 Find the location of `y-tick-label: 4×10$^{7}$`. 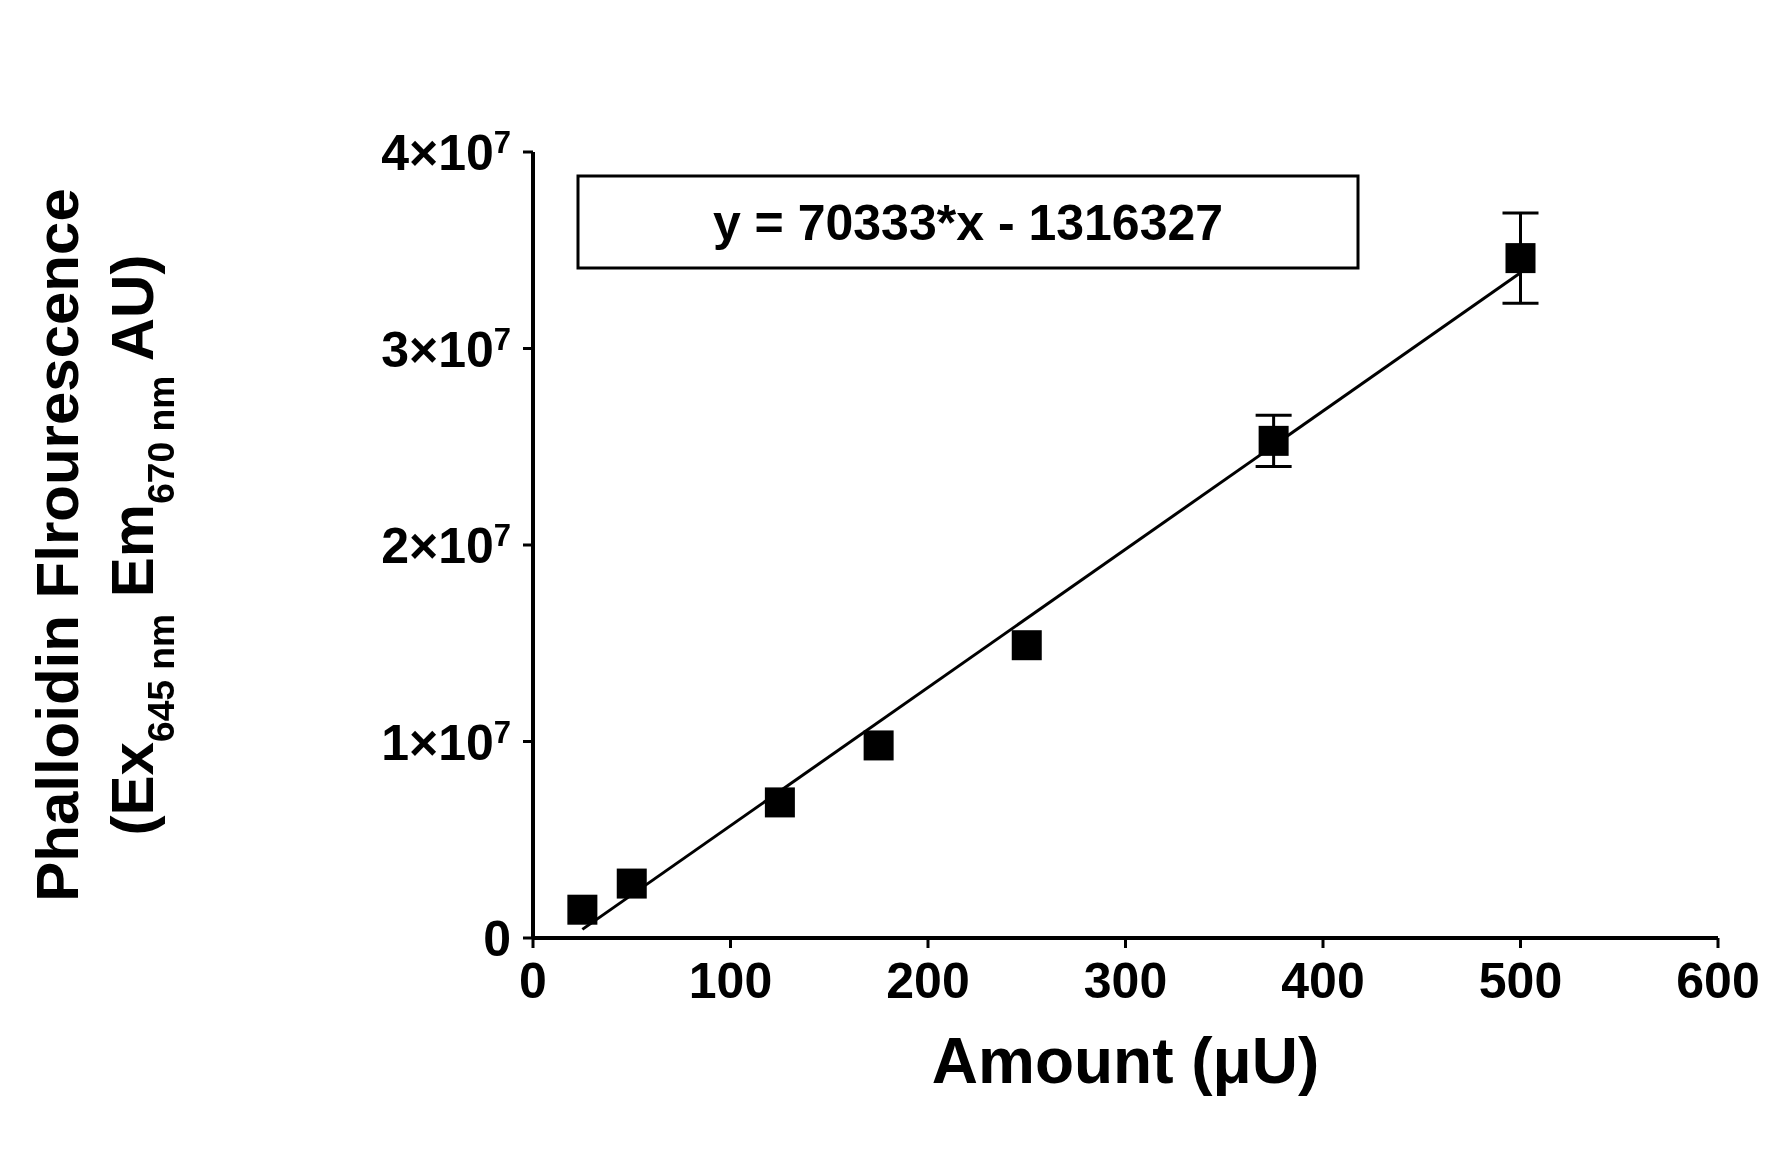

y-tick-label: 4×10$^{7}$ is located at coordinates (446, 152).